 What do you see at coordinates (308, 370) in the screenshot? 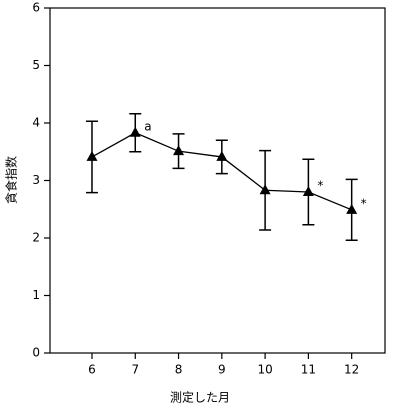
I see `x-tick-label: 11` at bounding box center [308, 370].